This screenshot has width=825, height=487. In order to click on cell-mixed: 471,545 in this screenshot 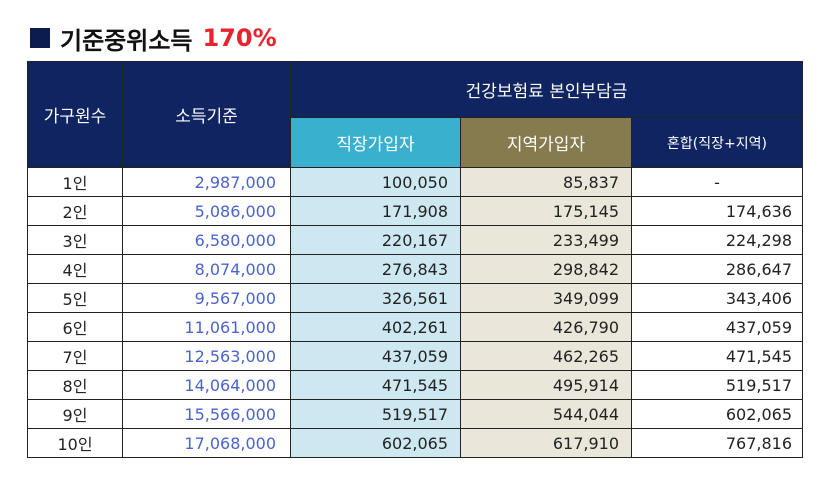, I will do `click(717, 356)`.